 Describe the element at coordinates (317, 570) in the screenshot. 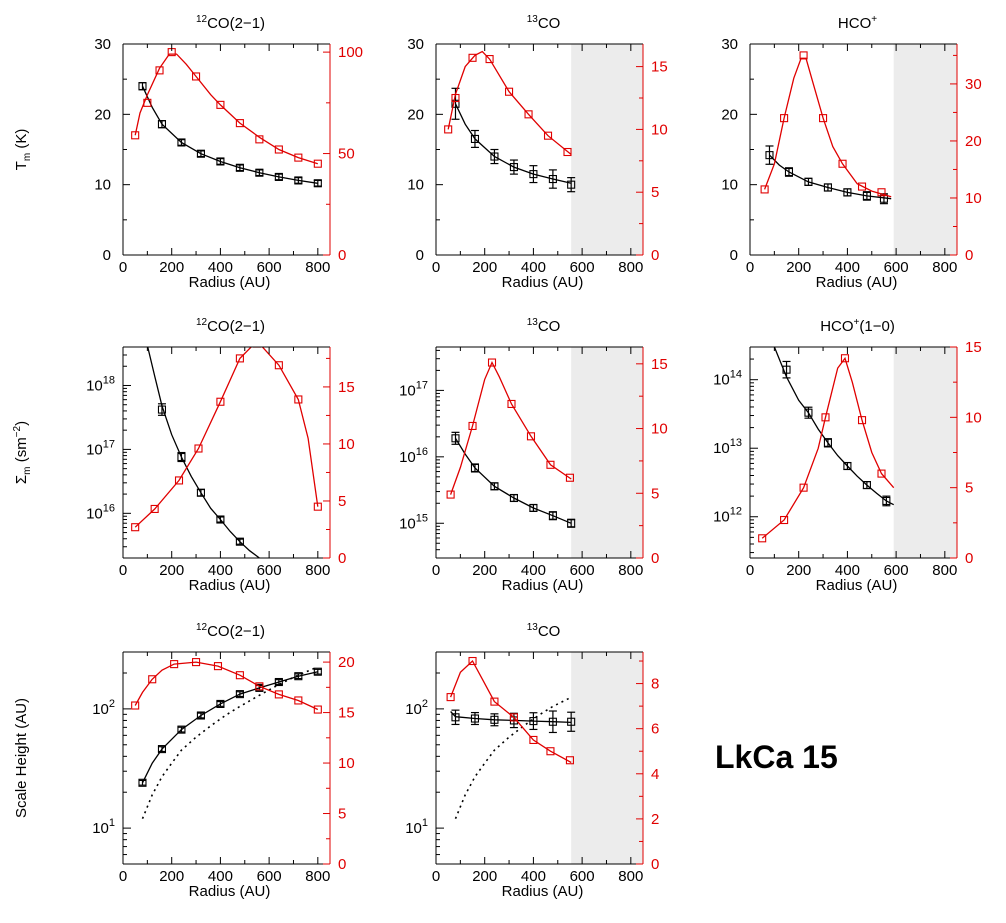

I see `x-tick-label: 800` at that location.